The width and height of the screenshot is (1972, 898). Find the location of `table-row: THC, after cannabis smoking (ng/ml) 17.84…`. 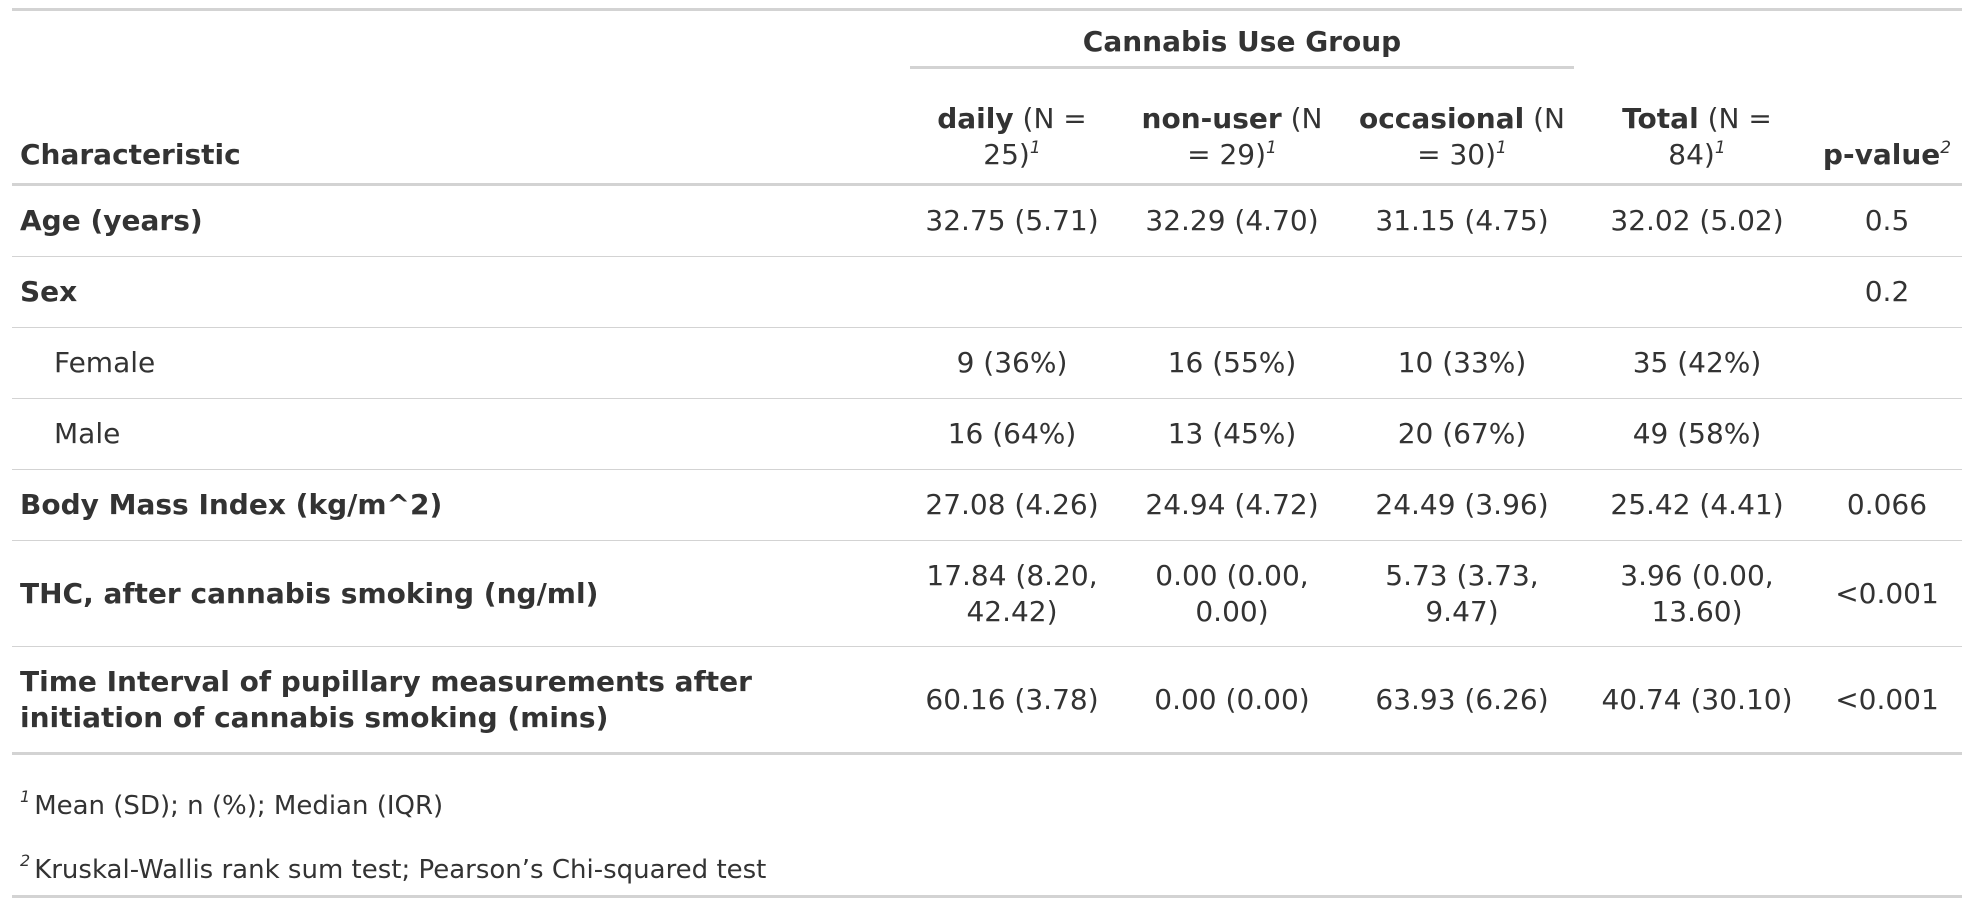

table-row: THC, after cannabis smoking (ng/ml) 17.84… is located at coordinates (987, 593).